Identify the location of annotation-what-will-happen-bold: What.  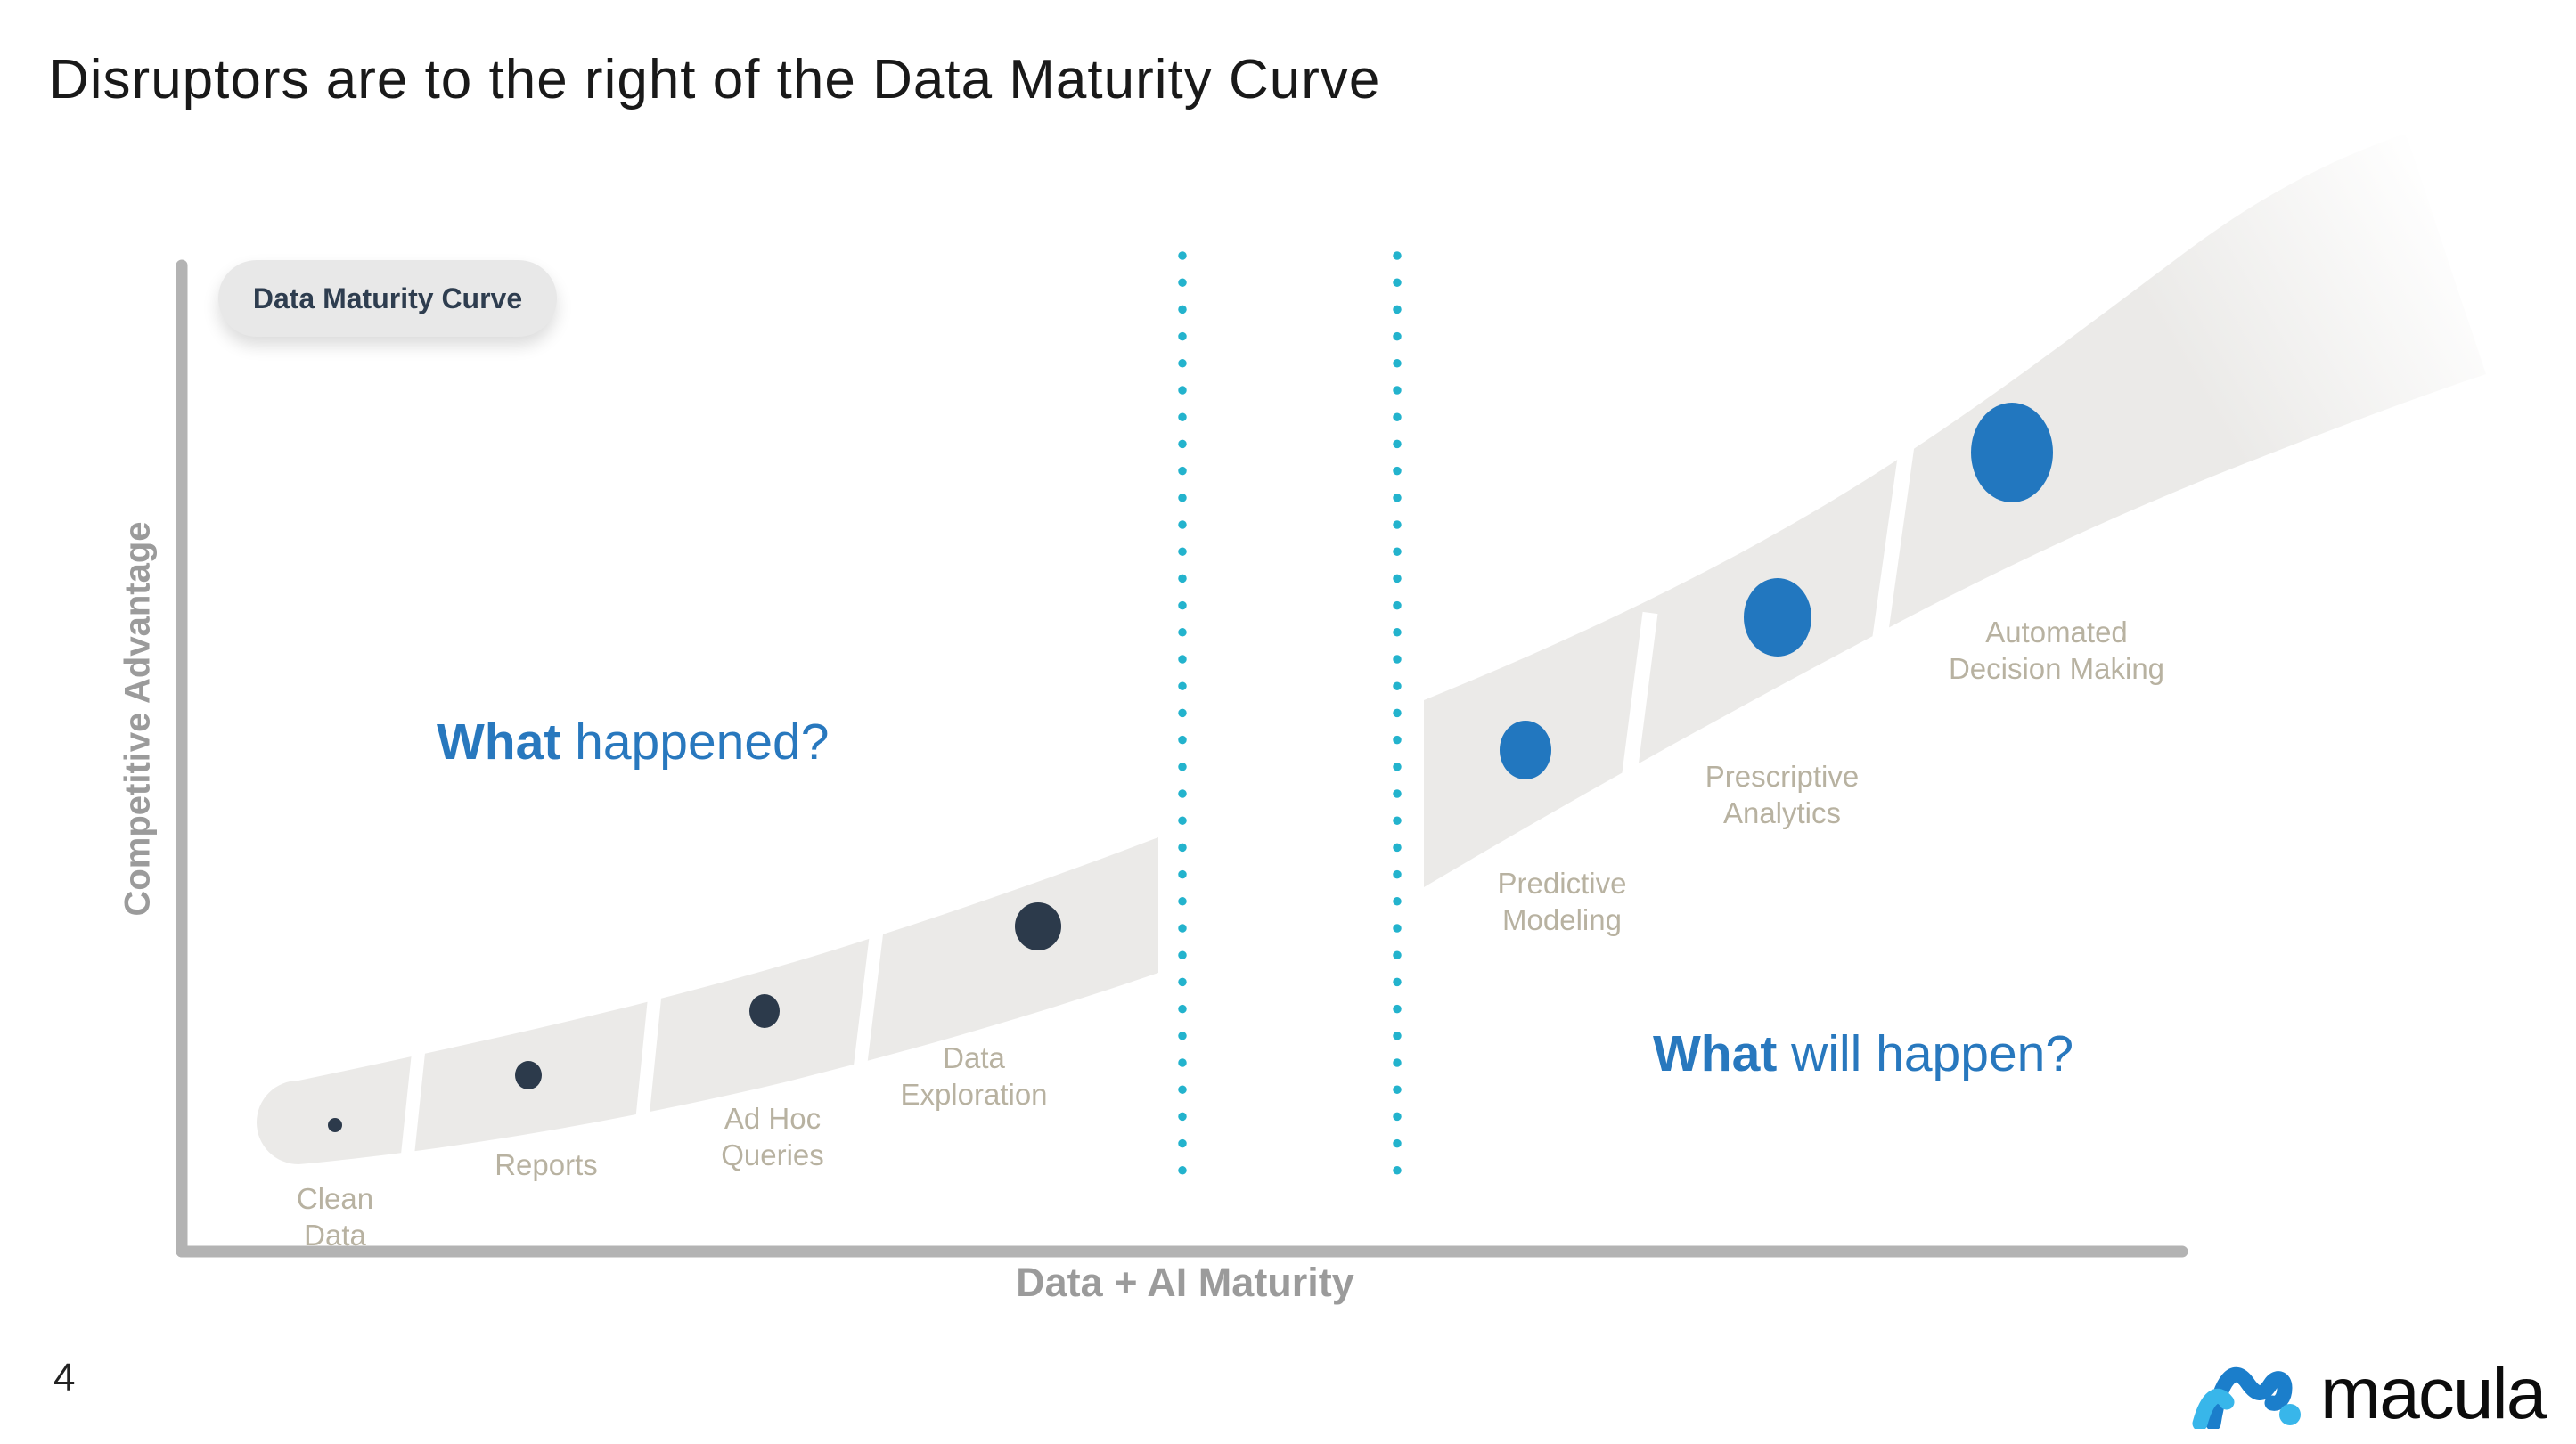
(1715, 1054).